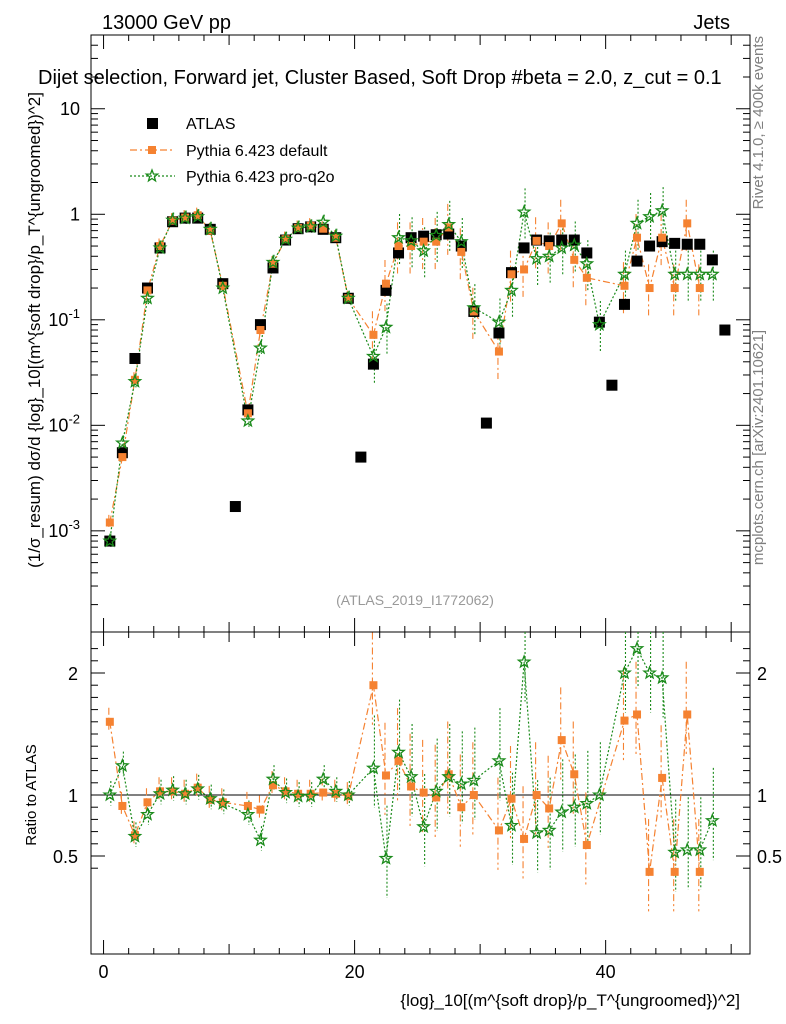 This screenshot has height=1024, width=786. I want to click on x-tick-label: 0, so click(104, 972).